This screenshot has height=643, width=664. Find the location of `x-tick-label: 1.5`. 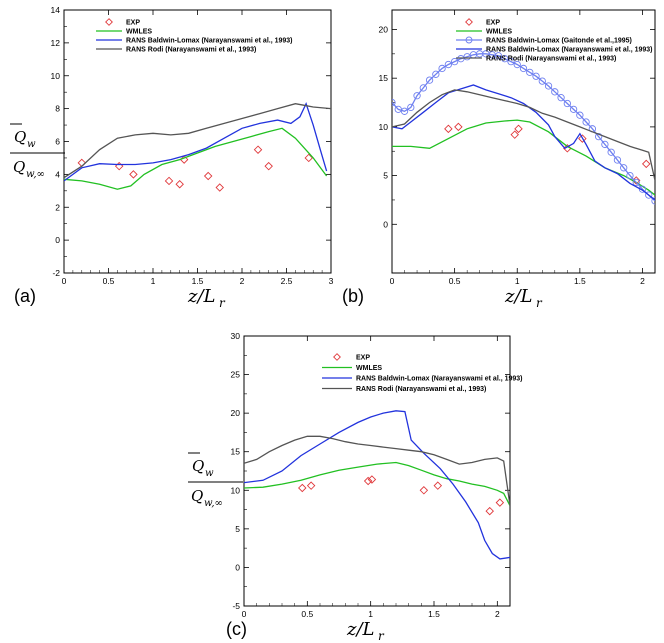

x-tick-label: 1.5 is located at coordinates (580, 281).